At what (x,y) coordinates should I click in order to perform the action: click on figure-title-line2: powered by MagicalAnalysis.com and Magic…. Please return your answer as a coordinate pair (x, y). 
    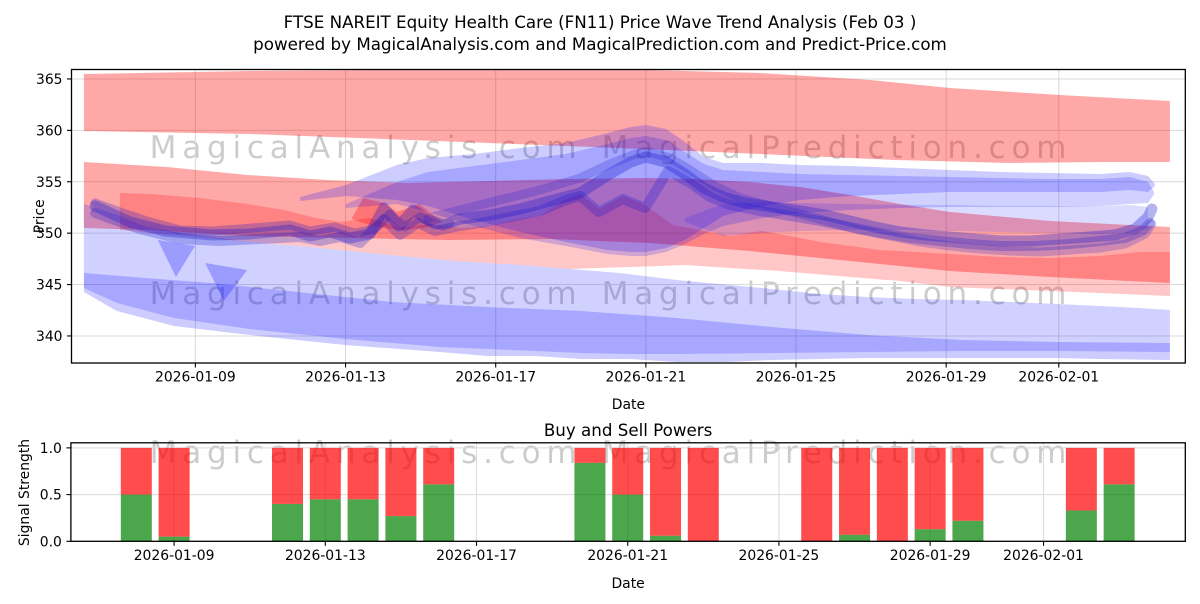
    Looking at the image, I should click on (600, 44).